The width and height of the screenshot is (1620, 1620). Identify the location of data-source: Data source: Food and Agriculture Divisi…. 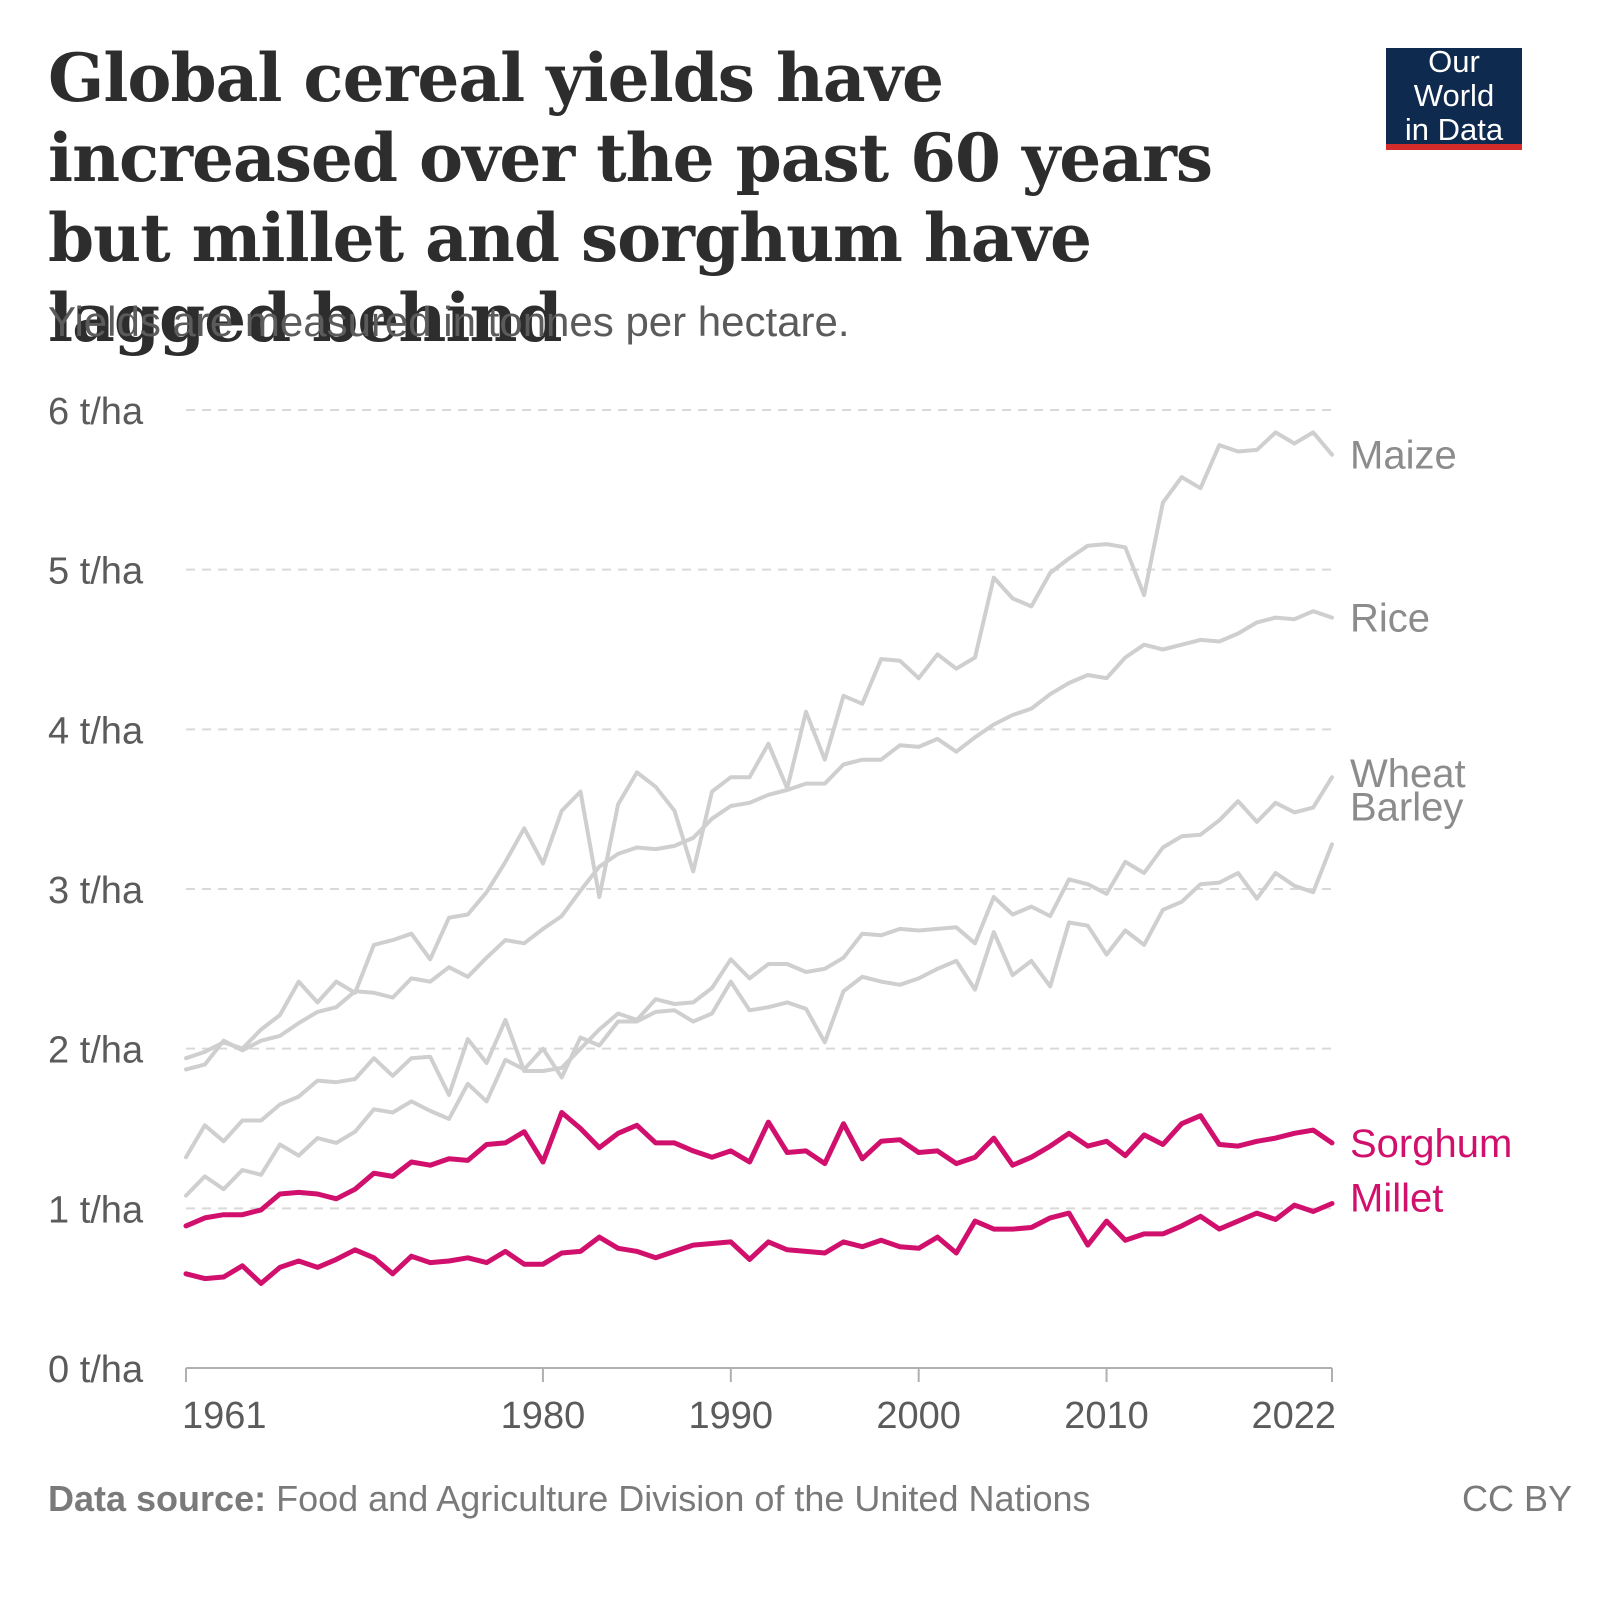
(569, 1499).